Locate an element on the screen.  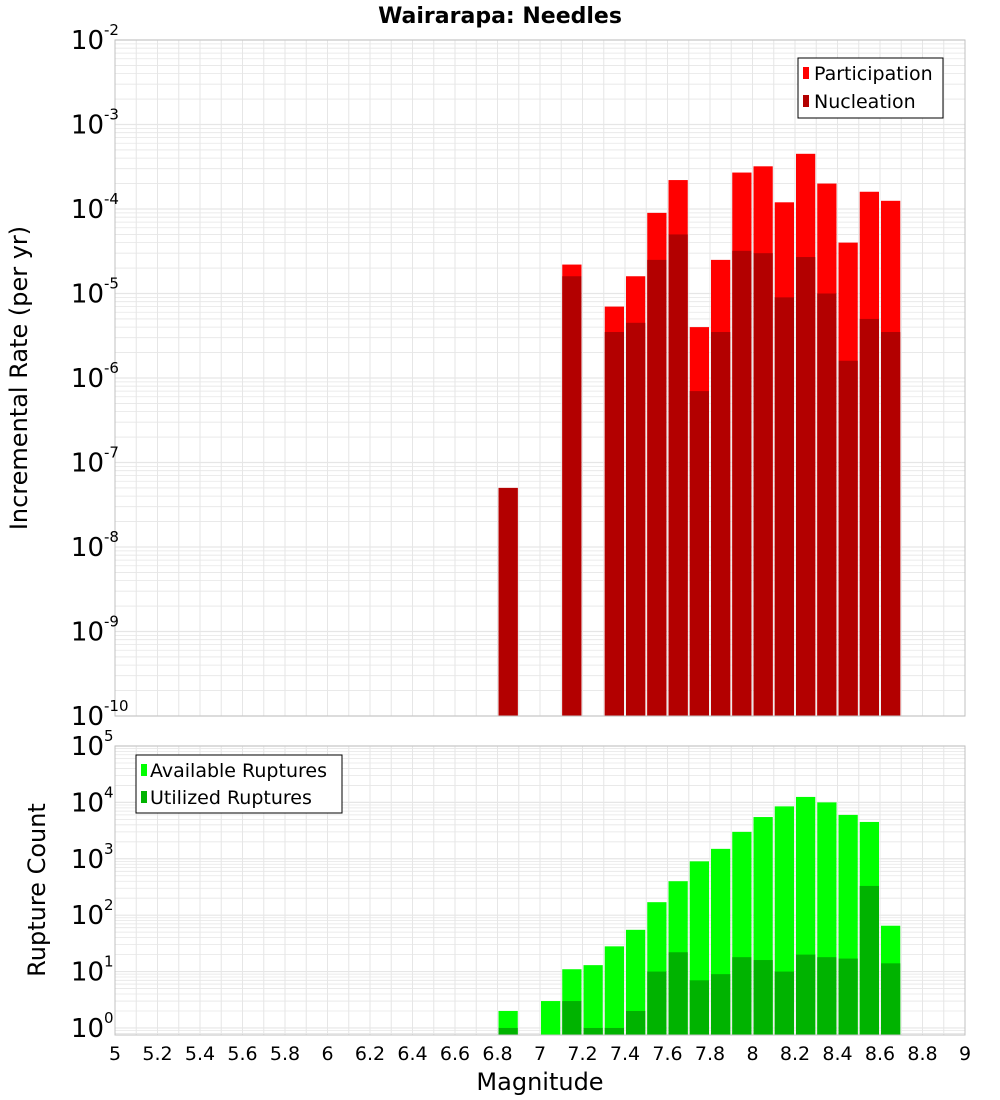
y-tick-exponent: 2 is located at coordinates (109, 905).